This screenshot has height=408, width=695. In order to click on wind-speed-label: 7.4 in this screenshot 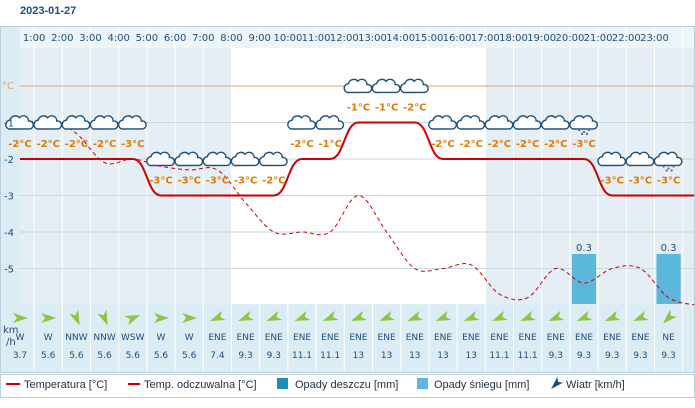, I will do `click(217, 356)`.